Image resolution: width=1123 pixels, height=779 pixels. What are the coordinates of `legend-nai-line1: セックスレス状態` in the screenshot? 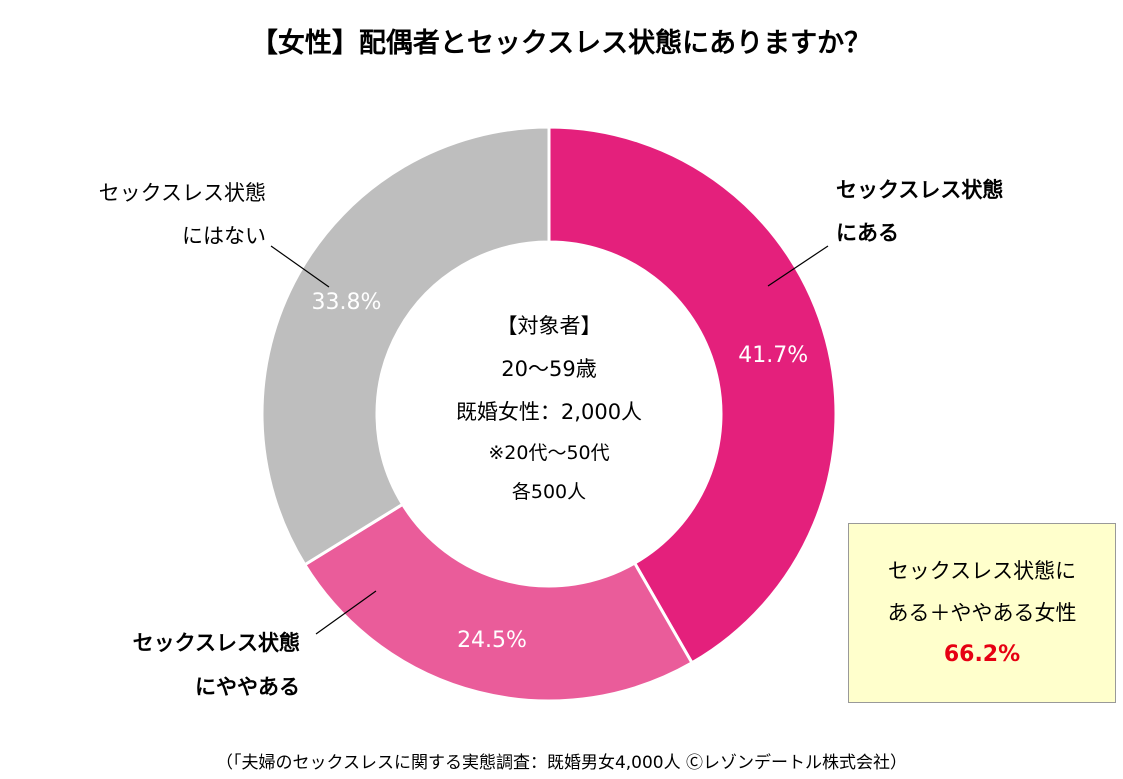 It's located at (182, 193).